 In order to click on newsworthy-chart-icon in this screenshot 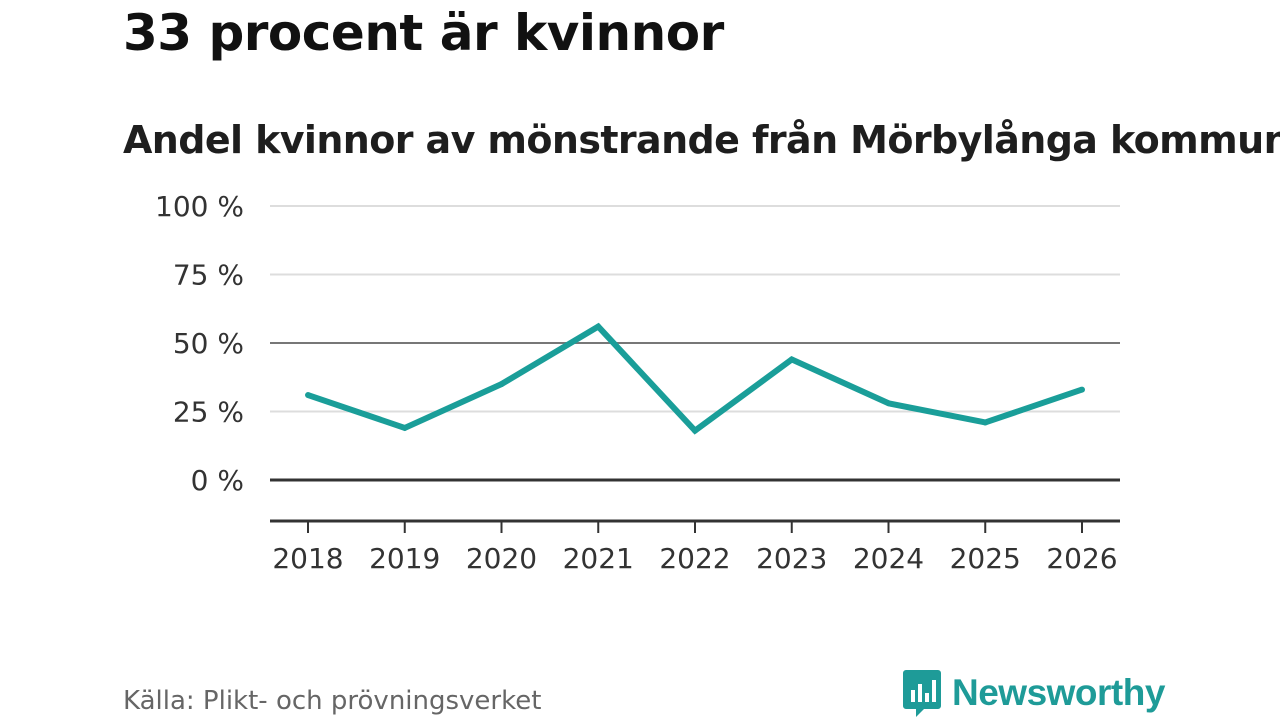, I will do `click(922, 693)`.